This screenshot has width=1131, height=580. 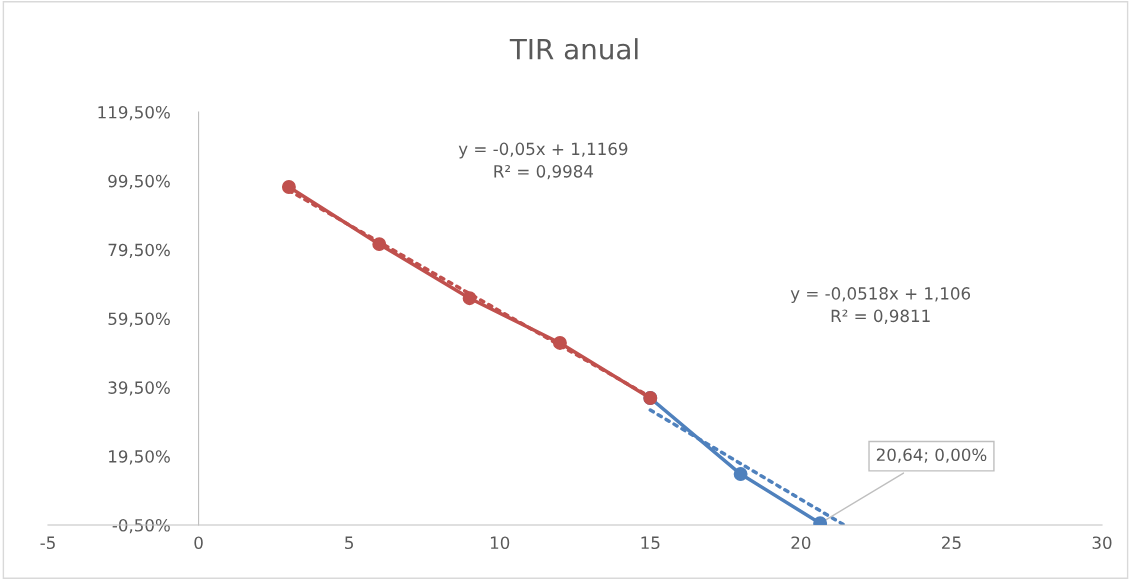 I want to click on annotation: y = -0,05x + 1,1169 R² = 0,9984, so click(x=543, y=161).